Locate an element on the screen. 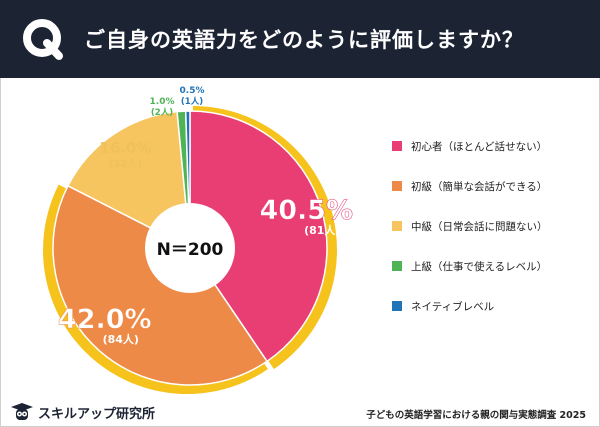 The height and width of the screenshot is (427, 600). legend-item-4: 上級（仕事で使えるレベル） is located at coordinates (492, 266).